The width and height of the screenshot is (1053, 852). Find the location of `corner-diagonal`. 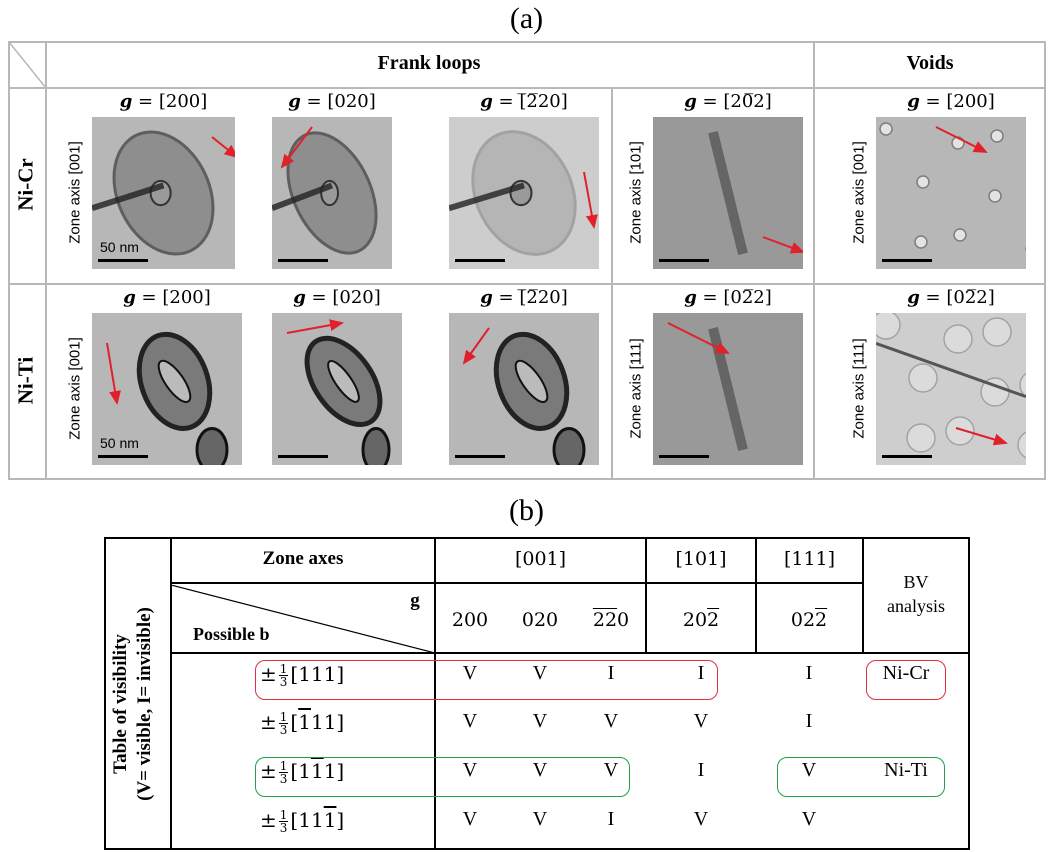

corner-diagonal is located at coordinates (27, 65).